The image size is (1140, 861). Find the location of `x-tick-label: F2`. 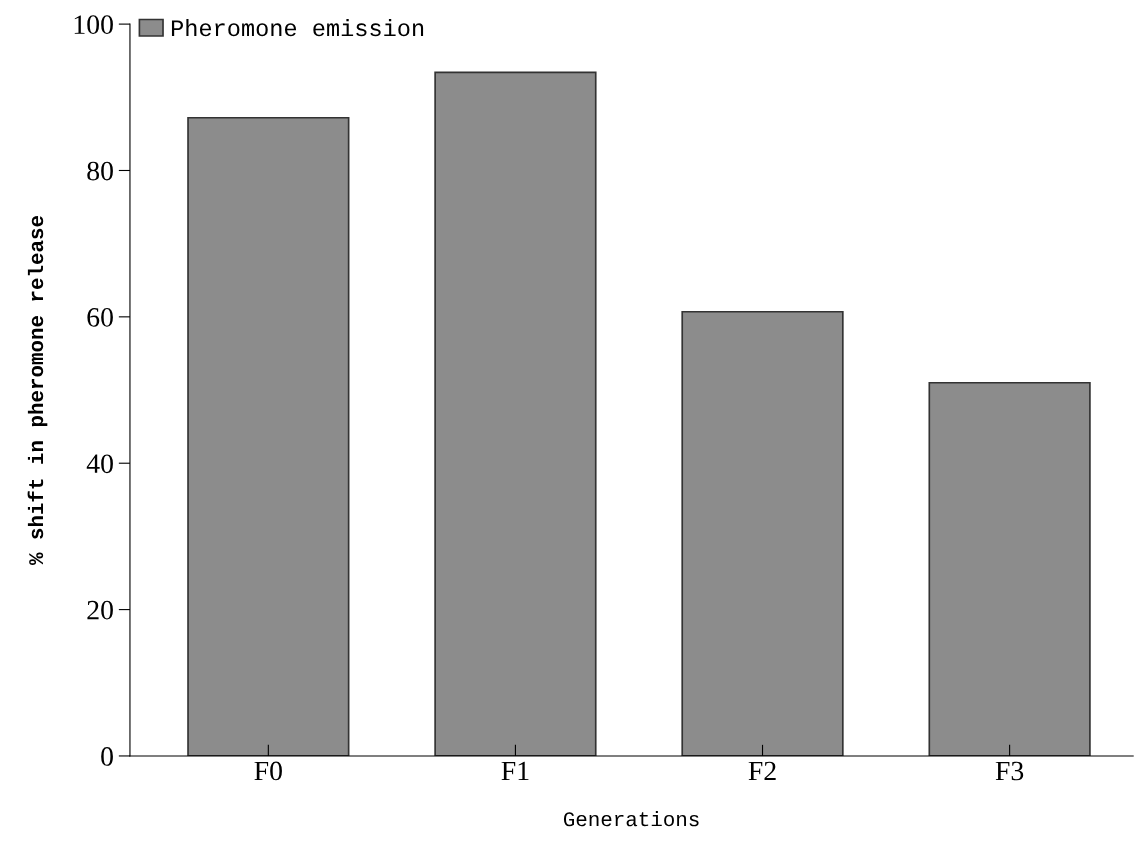

x-tick-label: F2 is located at coordinates (762, 771).